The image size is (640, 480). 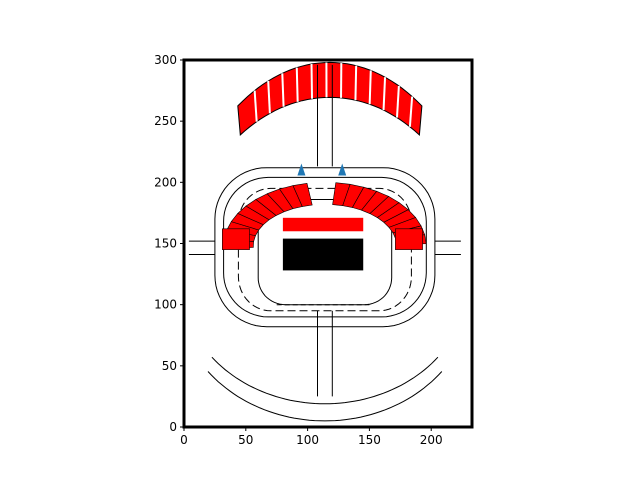 I want to click on y-tick-label: 150, so click(x=165, y=244).